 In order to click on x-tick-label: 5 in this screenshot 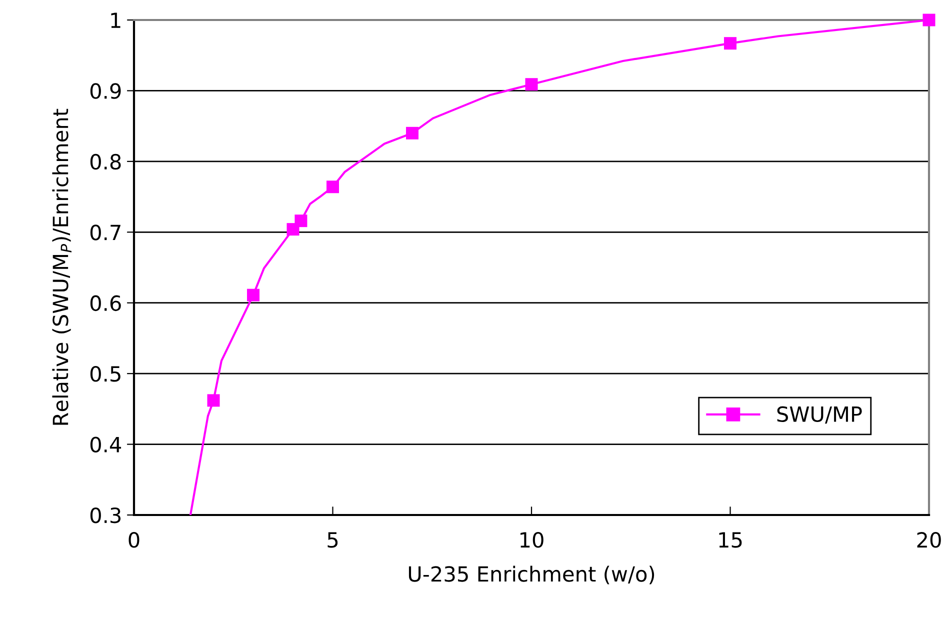, I will do `click(333, 540)`.